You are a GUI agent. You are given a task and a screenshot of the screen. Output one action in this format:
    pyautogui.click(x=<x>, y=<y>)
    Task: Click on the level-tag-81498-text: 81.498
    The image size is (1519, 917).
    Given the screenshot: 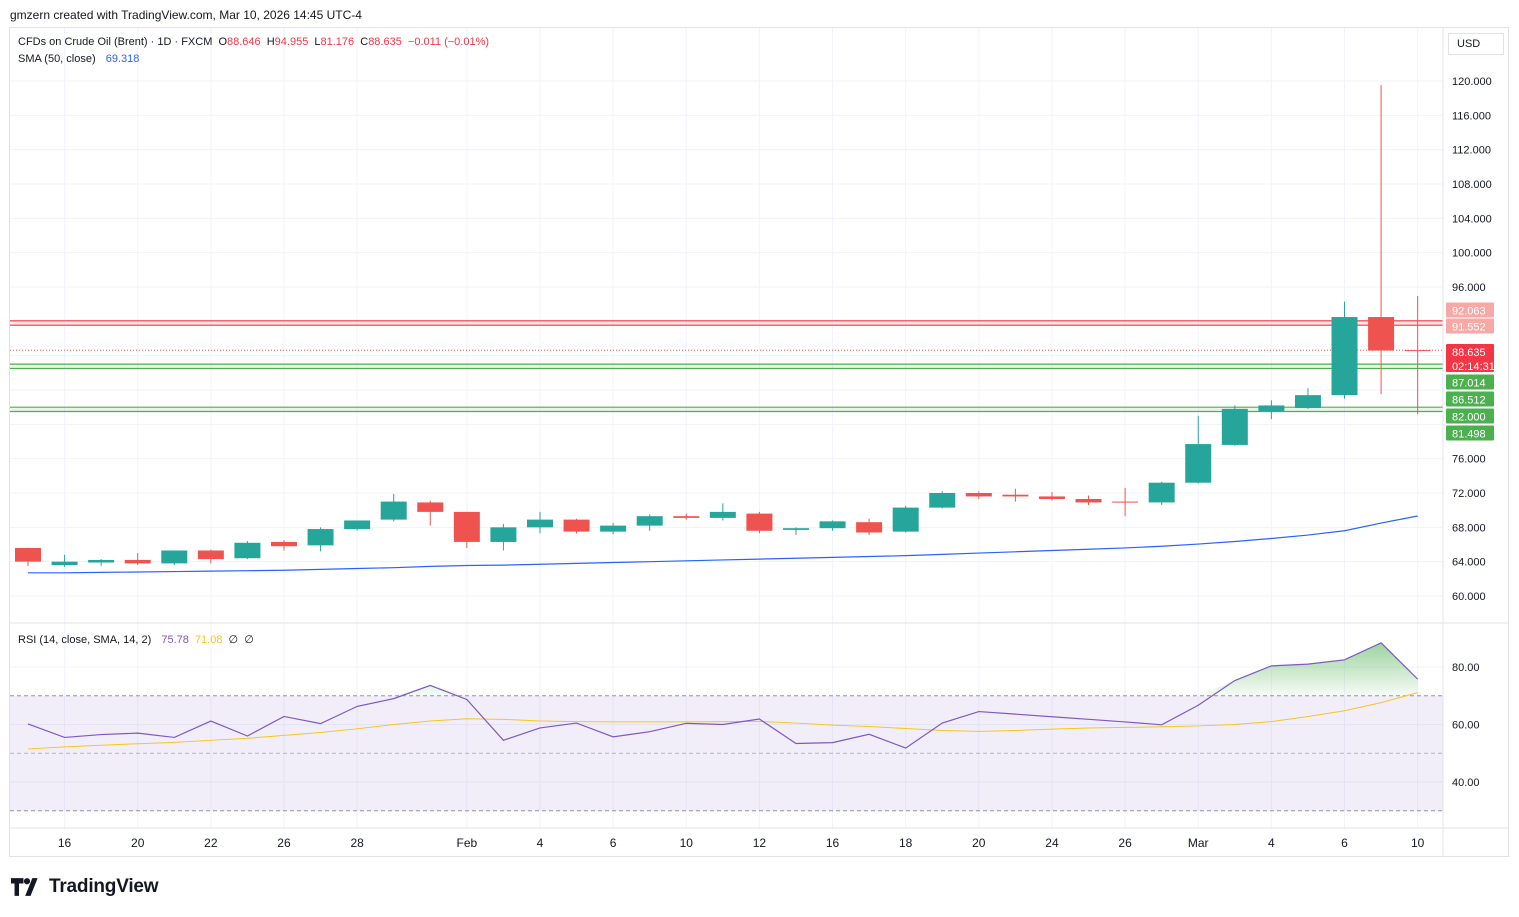 What is the action you would take?
    pyautogui.click(x=1469, y=435)
    